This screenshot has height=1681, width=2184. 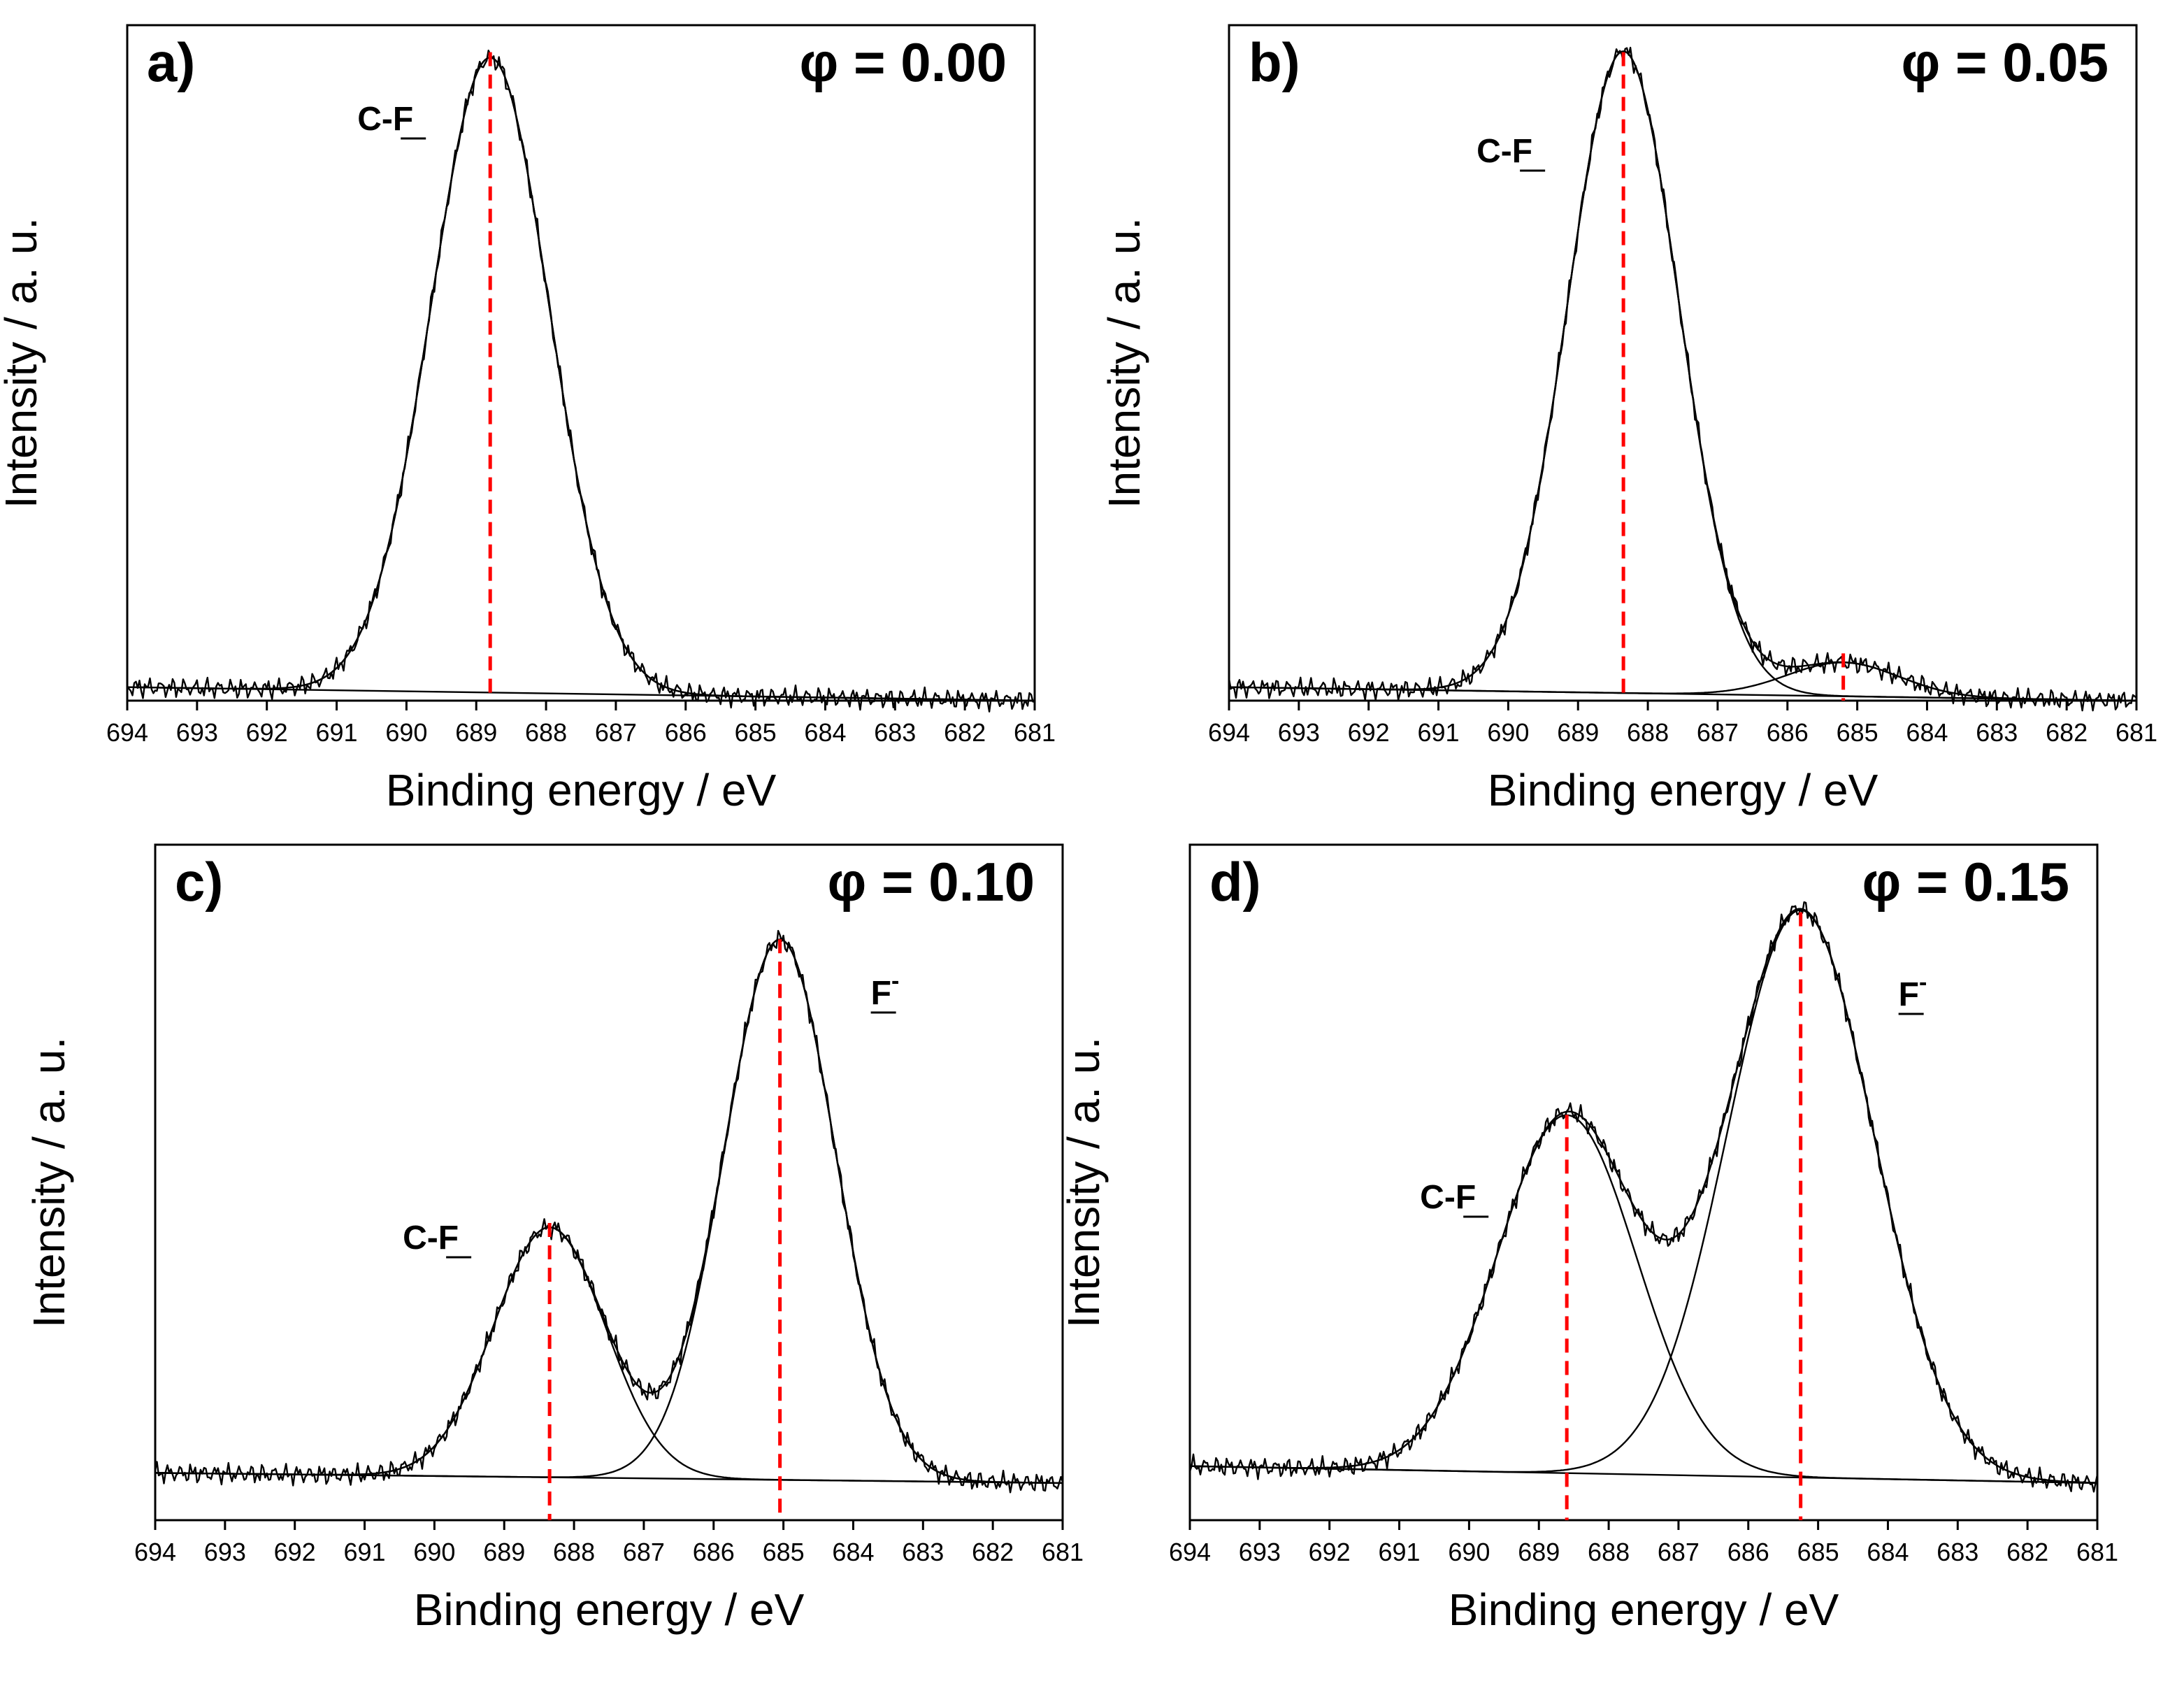 I want to click on panel-label: c), so click(x=199, y=882).